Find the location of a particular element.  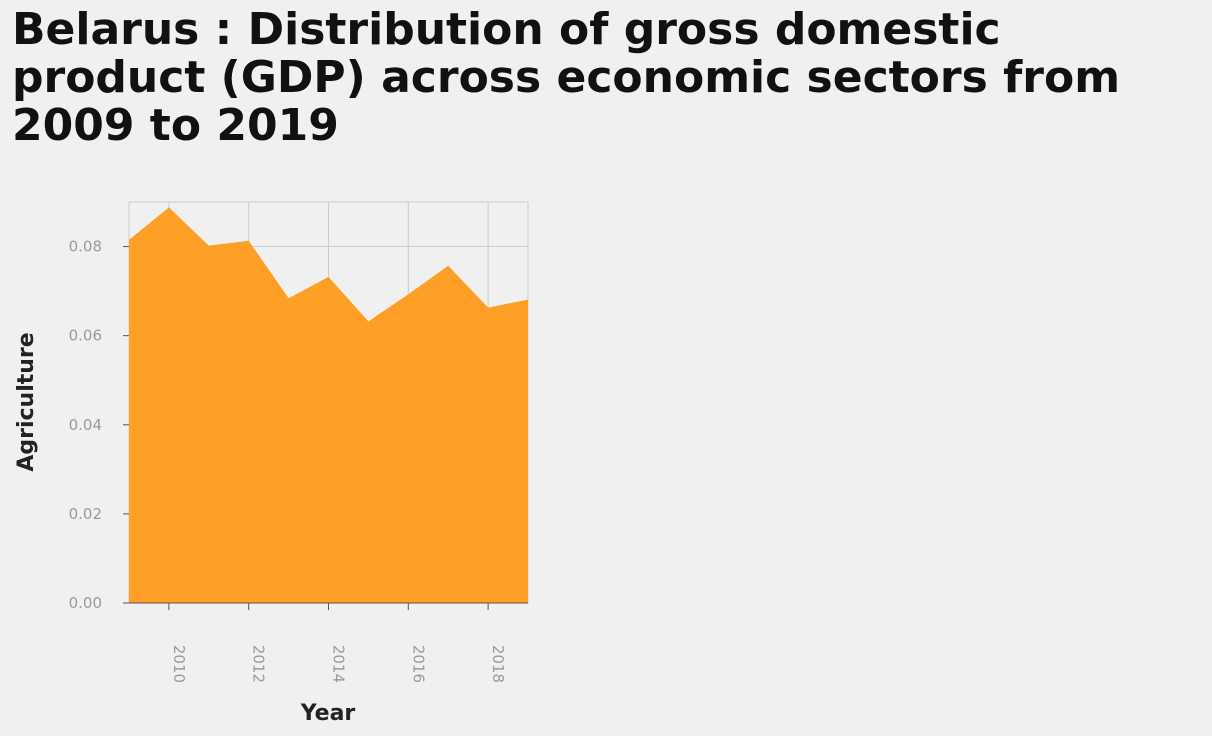

y-tick-label: 0.04 is located at coordinates (85, 425).